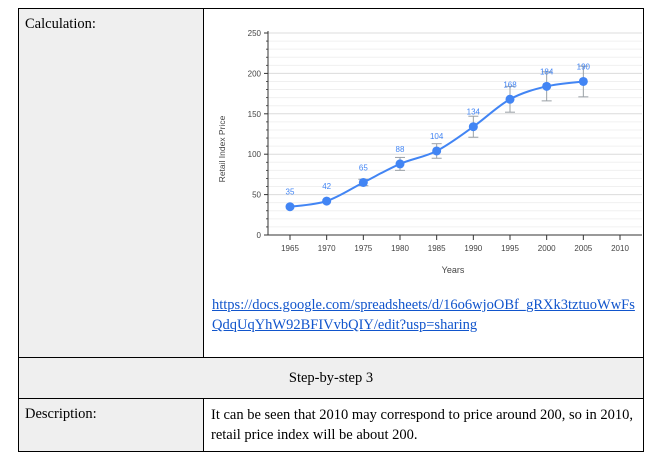  I want to click on y-axis-title: Retail Index Price, so click(222, 148).